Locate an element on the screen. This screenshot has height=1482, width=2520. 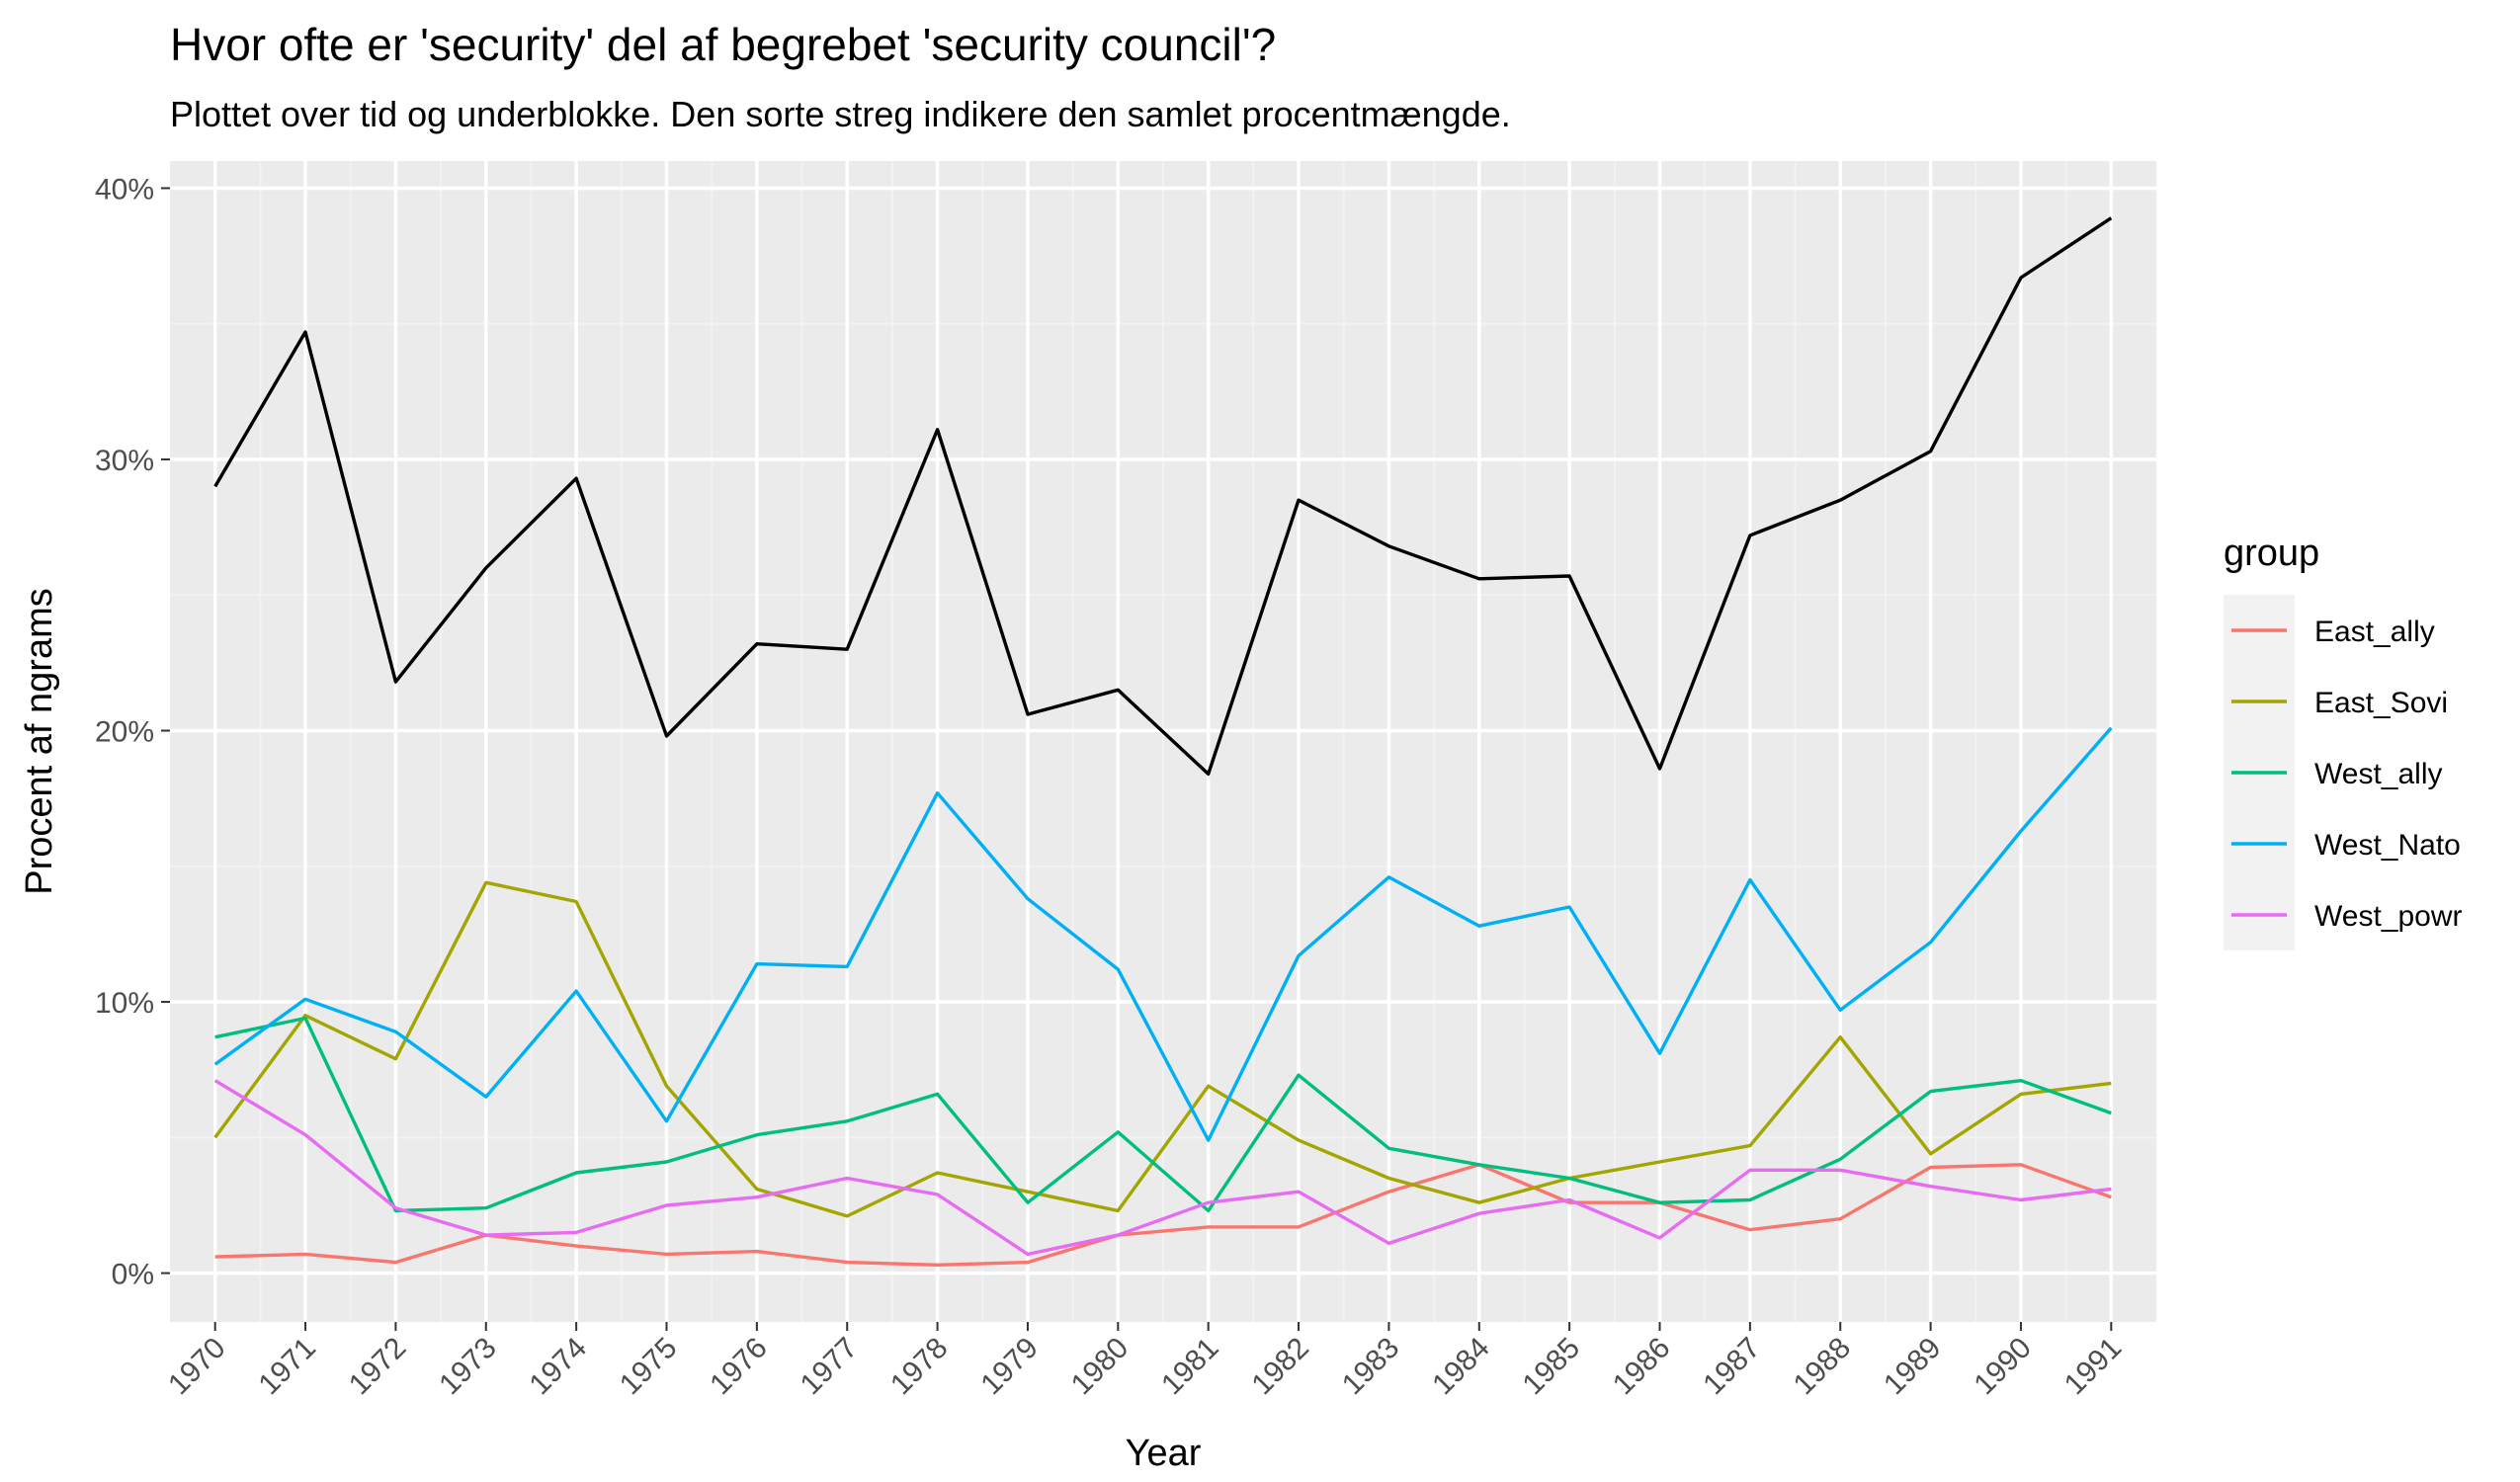
x-tick-label: 1986 is located at coordinates (1642, 1367).